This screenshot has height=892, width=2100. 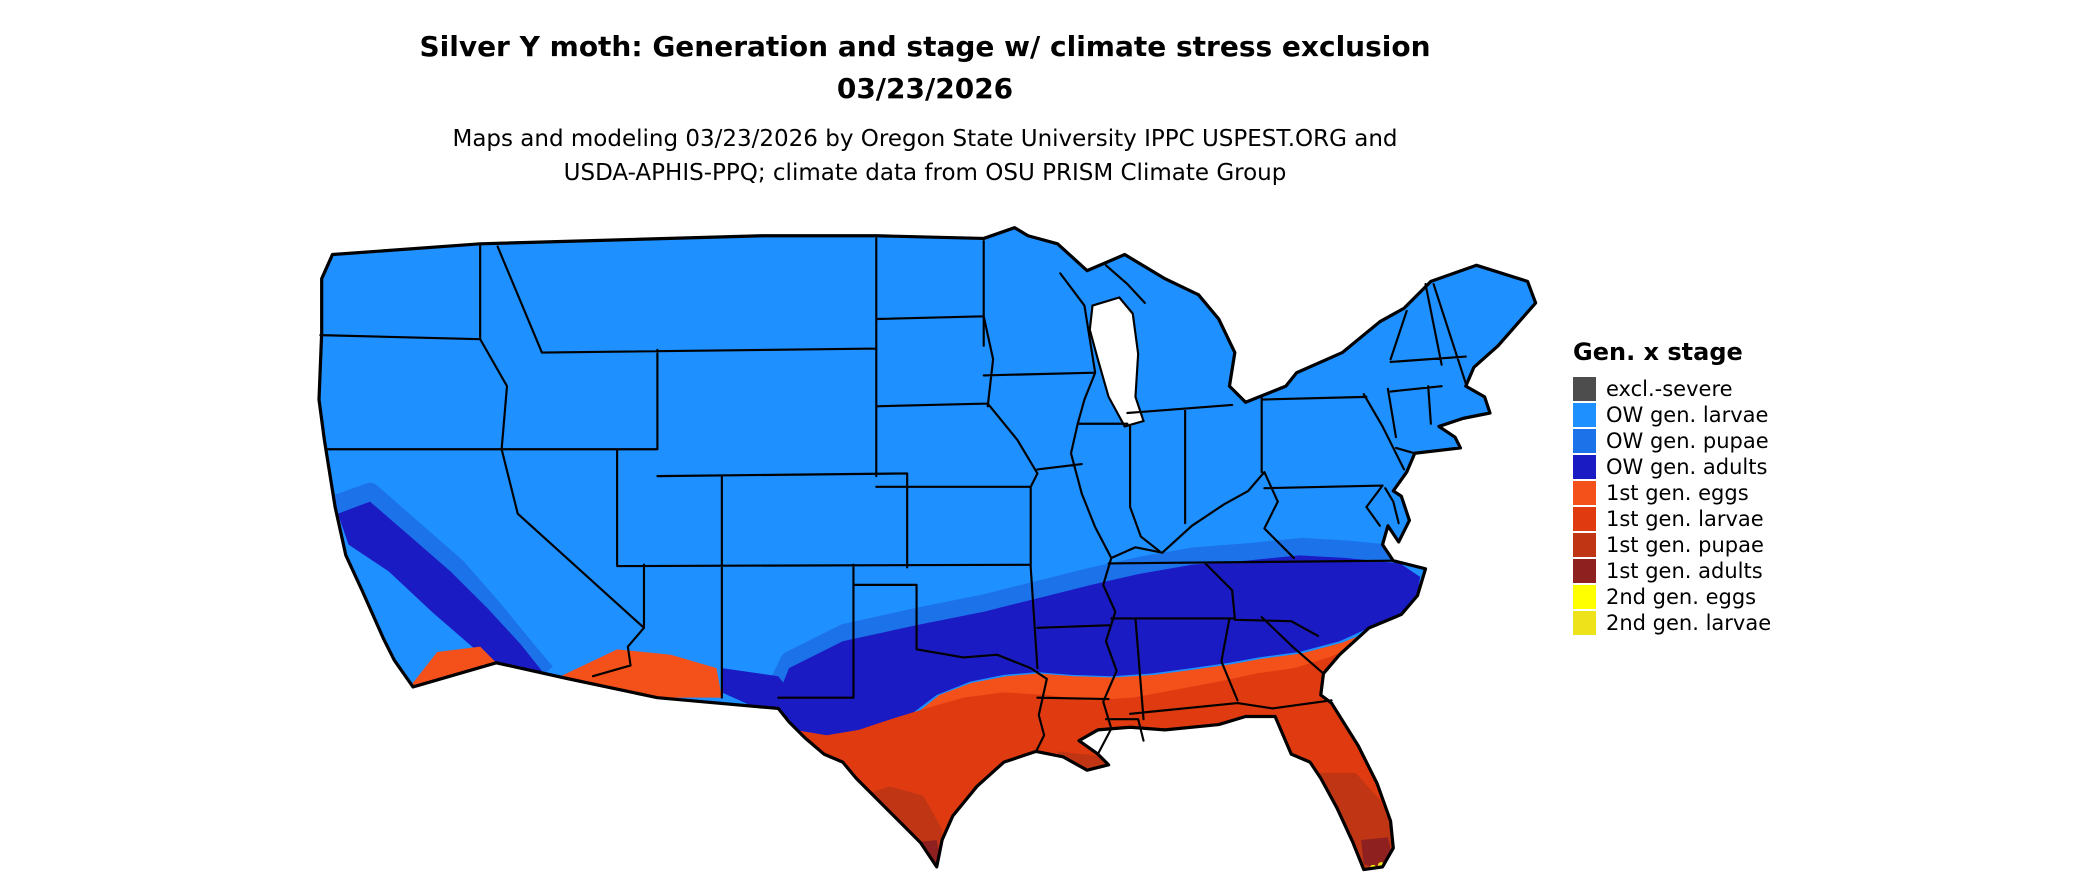 I want to click on legend-label: 1st gen. adults, so click(x=1684, y=571).